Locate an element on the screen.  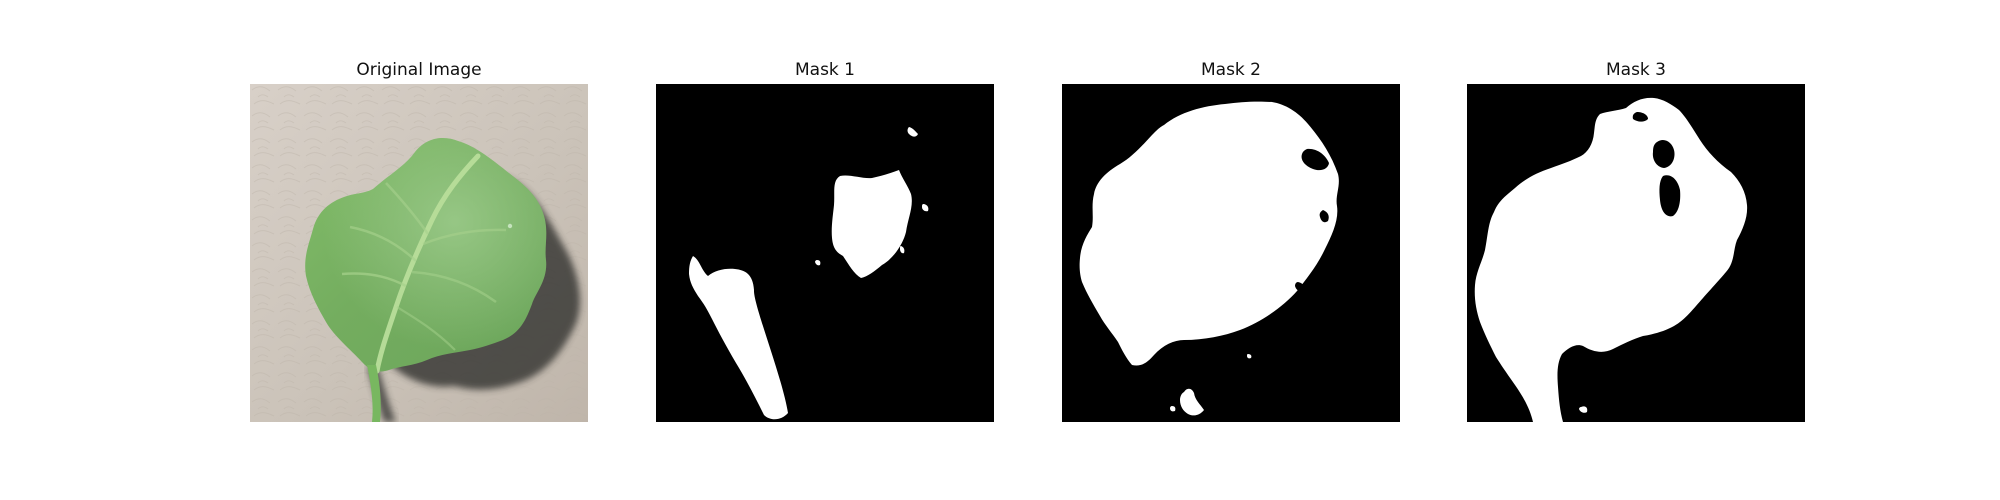
original-image-title: Original Image is located at coordinates (419, 70).